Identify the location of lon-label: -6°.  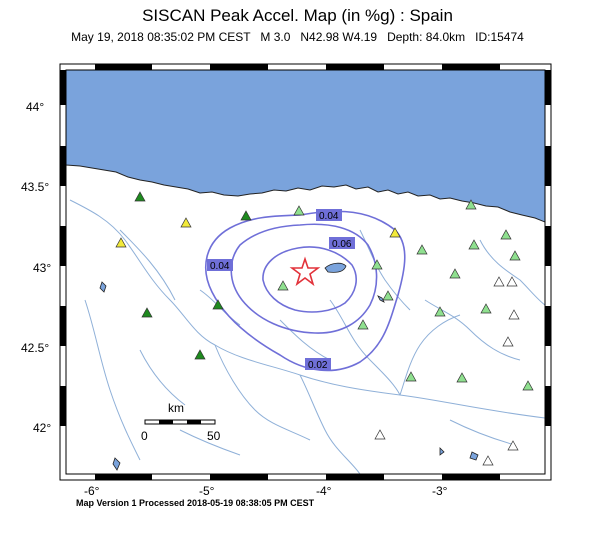
(92, 491).